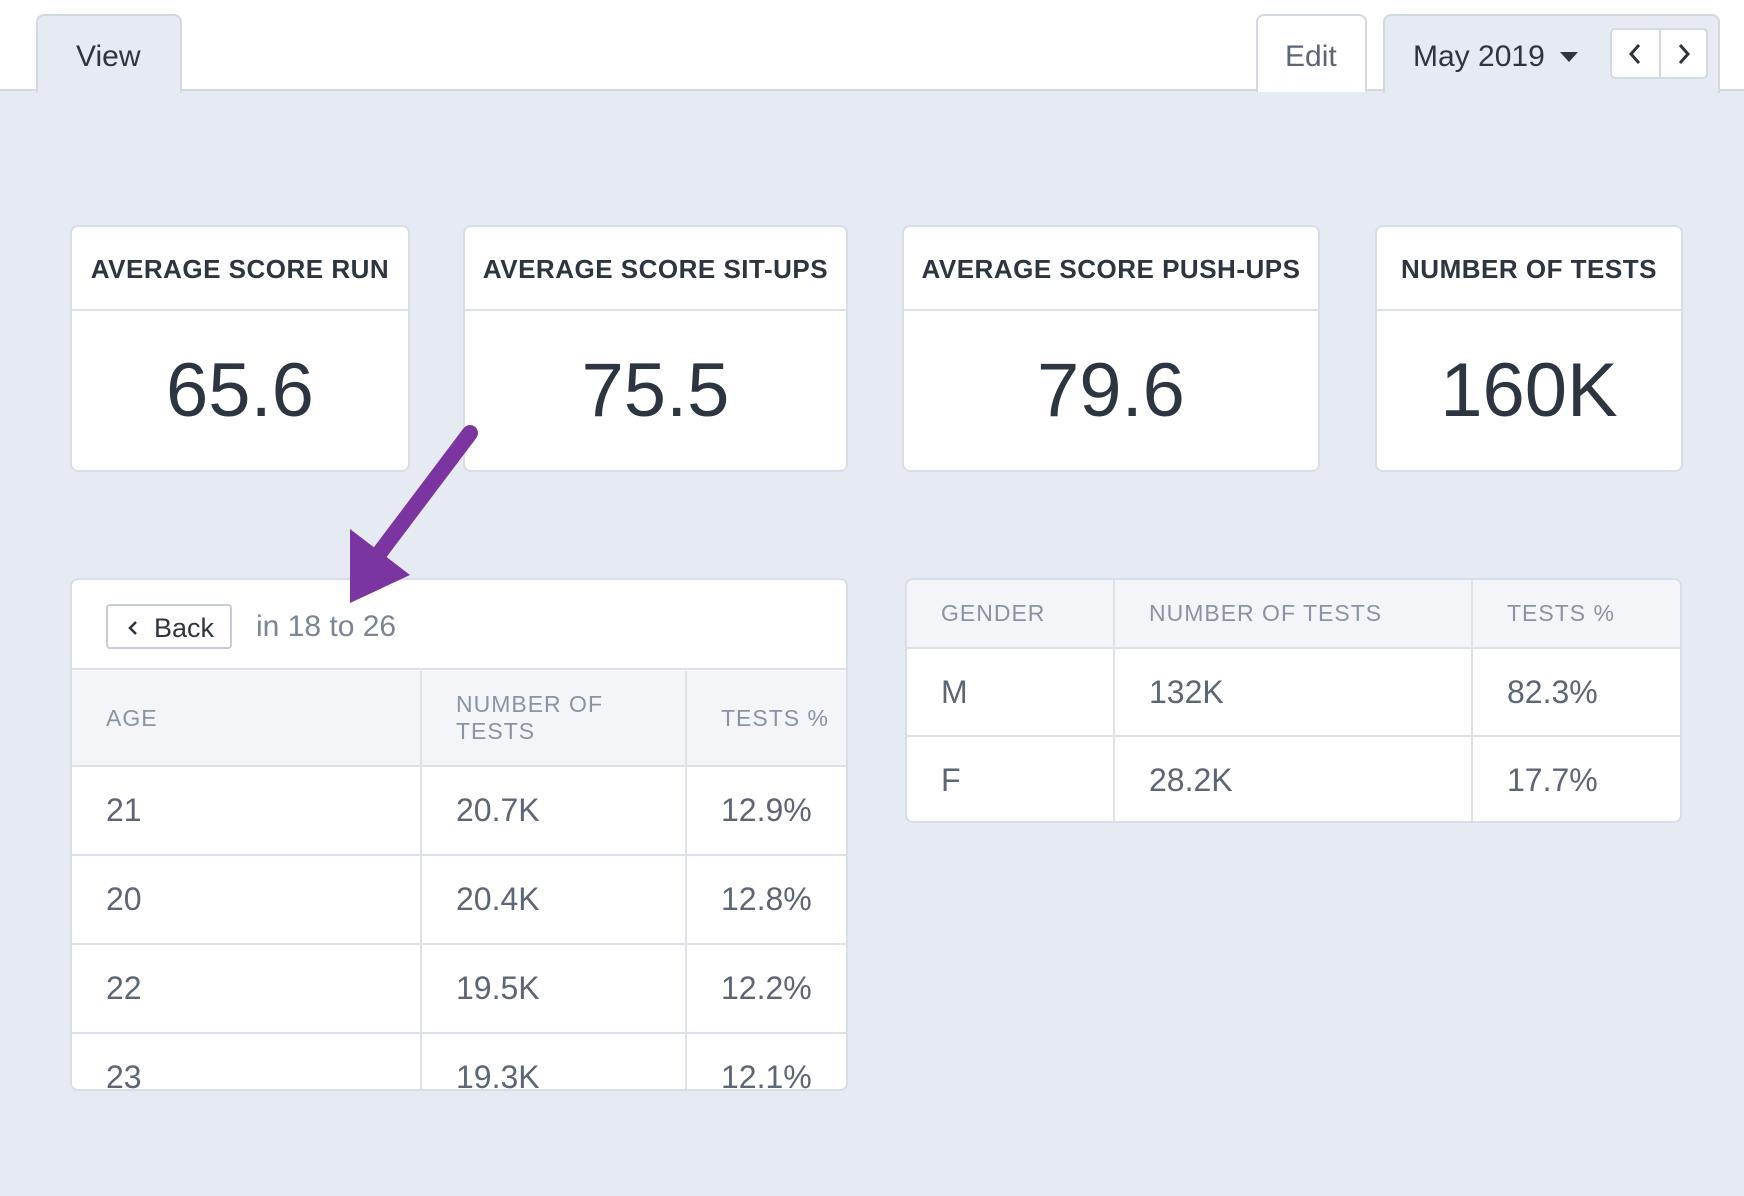  Describe the element at coordinates (554, 900) in the screenshot. I see `table-cell: 20.4K` at that location.